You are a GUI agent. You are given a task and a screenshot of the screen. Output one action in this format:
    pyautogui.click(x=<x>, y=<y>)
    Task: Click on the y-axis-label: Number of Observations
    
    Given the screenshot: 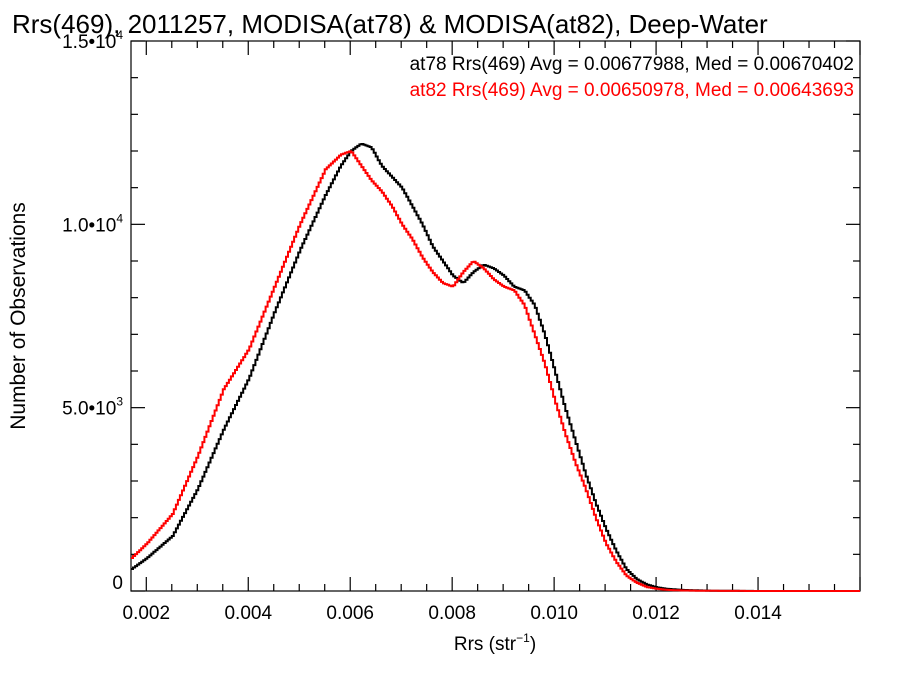 What is the action you would take?
    pyautogui.click(x=18, y=316)
    